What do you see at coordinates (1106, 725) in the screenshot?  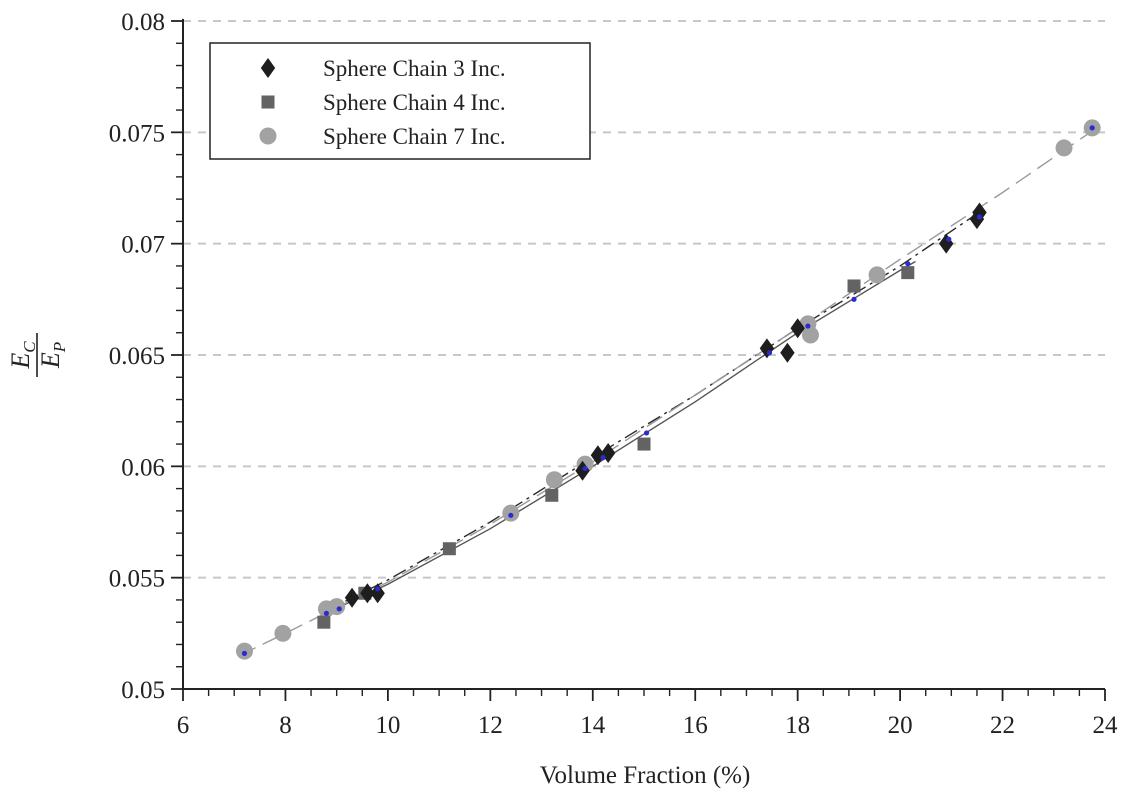 I see `x-tick-label: 24` at bounding box center [1106, 725].